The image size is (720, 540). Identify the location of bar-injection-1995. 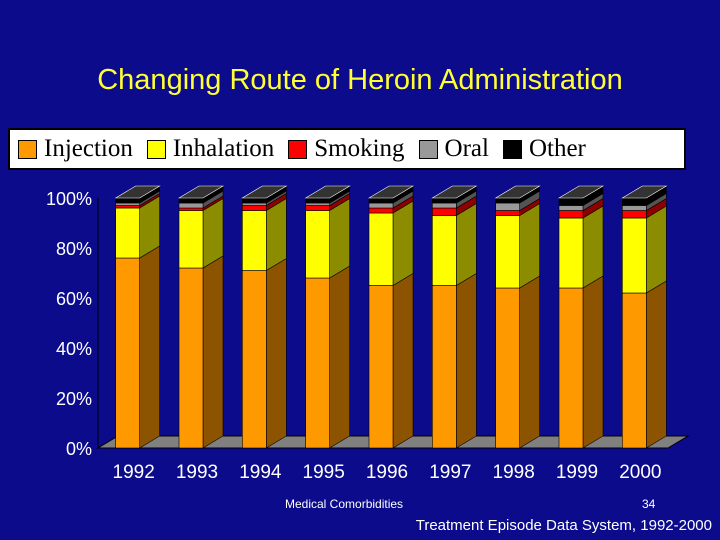
(317, 363).